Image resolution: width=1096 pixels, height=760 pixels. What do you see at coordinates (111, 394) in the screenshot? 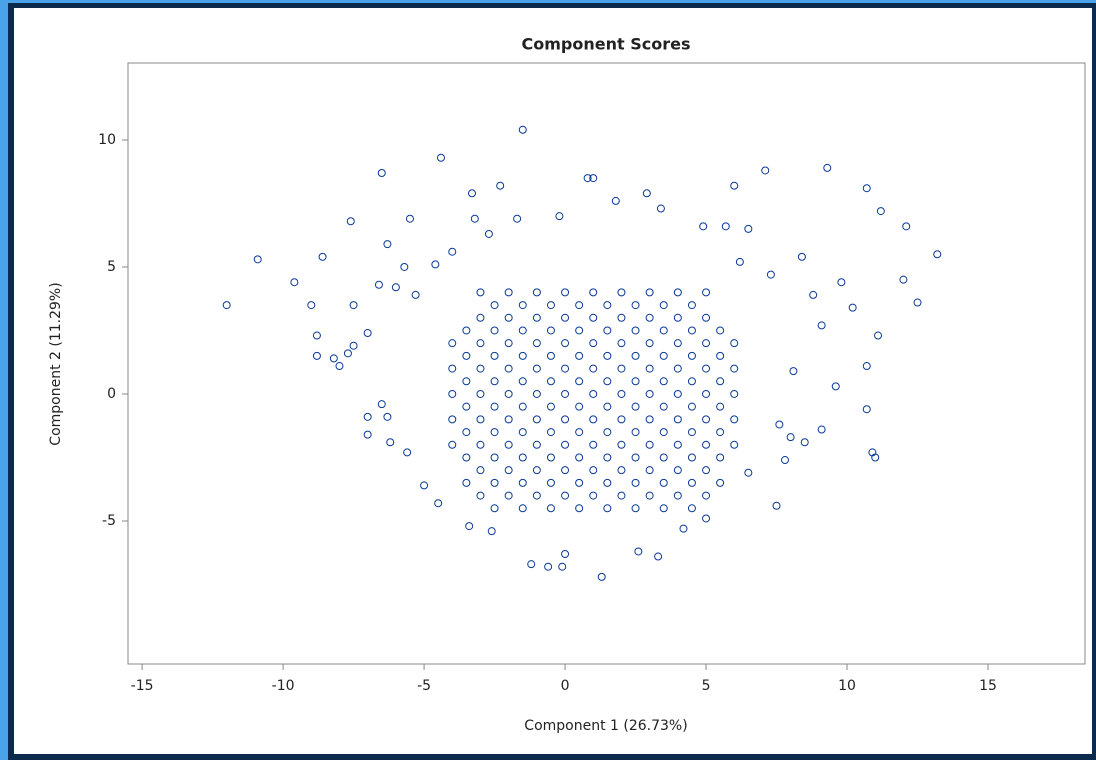
I see `y-tick-label: 0` at bounding box center [111, 394].